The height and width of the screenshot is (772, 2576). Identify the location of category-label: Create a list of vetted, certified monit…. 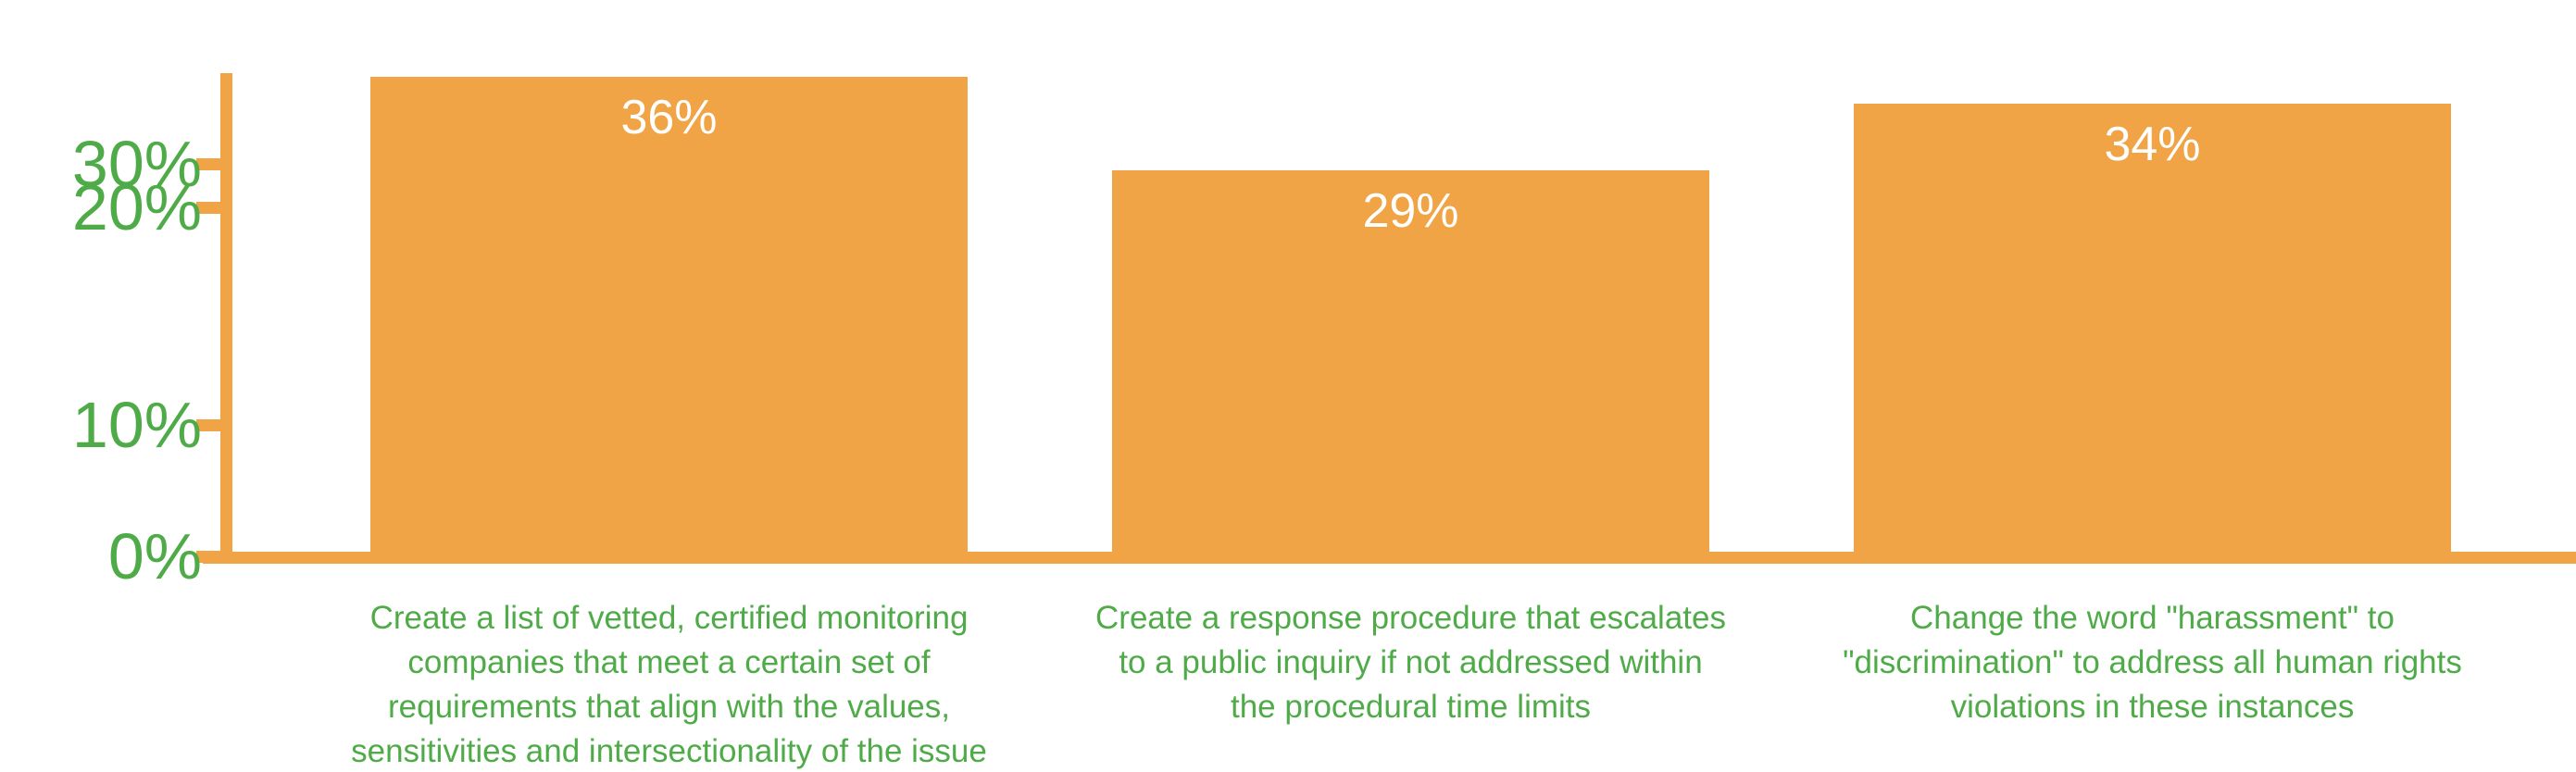
(669, 685).